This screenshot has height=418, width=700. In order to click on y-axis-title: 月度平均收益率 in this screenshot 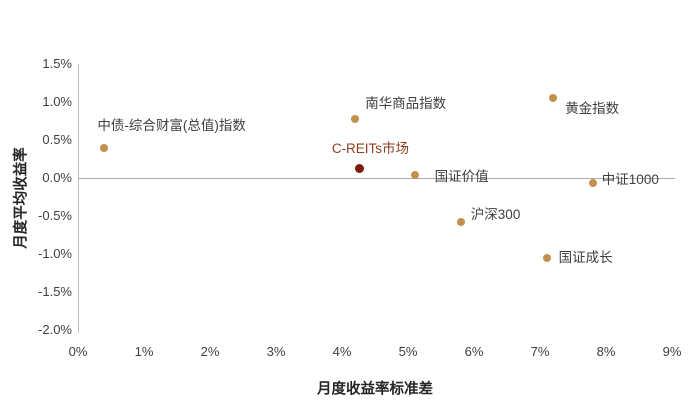, I will do `click(21, 198)`.